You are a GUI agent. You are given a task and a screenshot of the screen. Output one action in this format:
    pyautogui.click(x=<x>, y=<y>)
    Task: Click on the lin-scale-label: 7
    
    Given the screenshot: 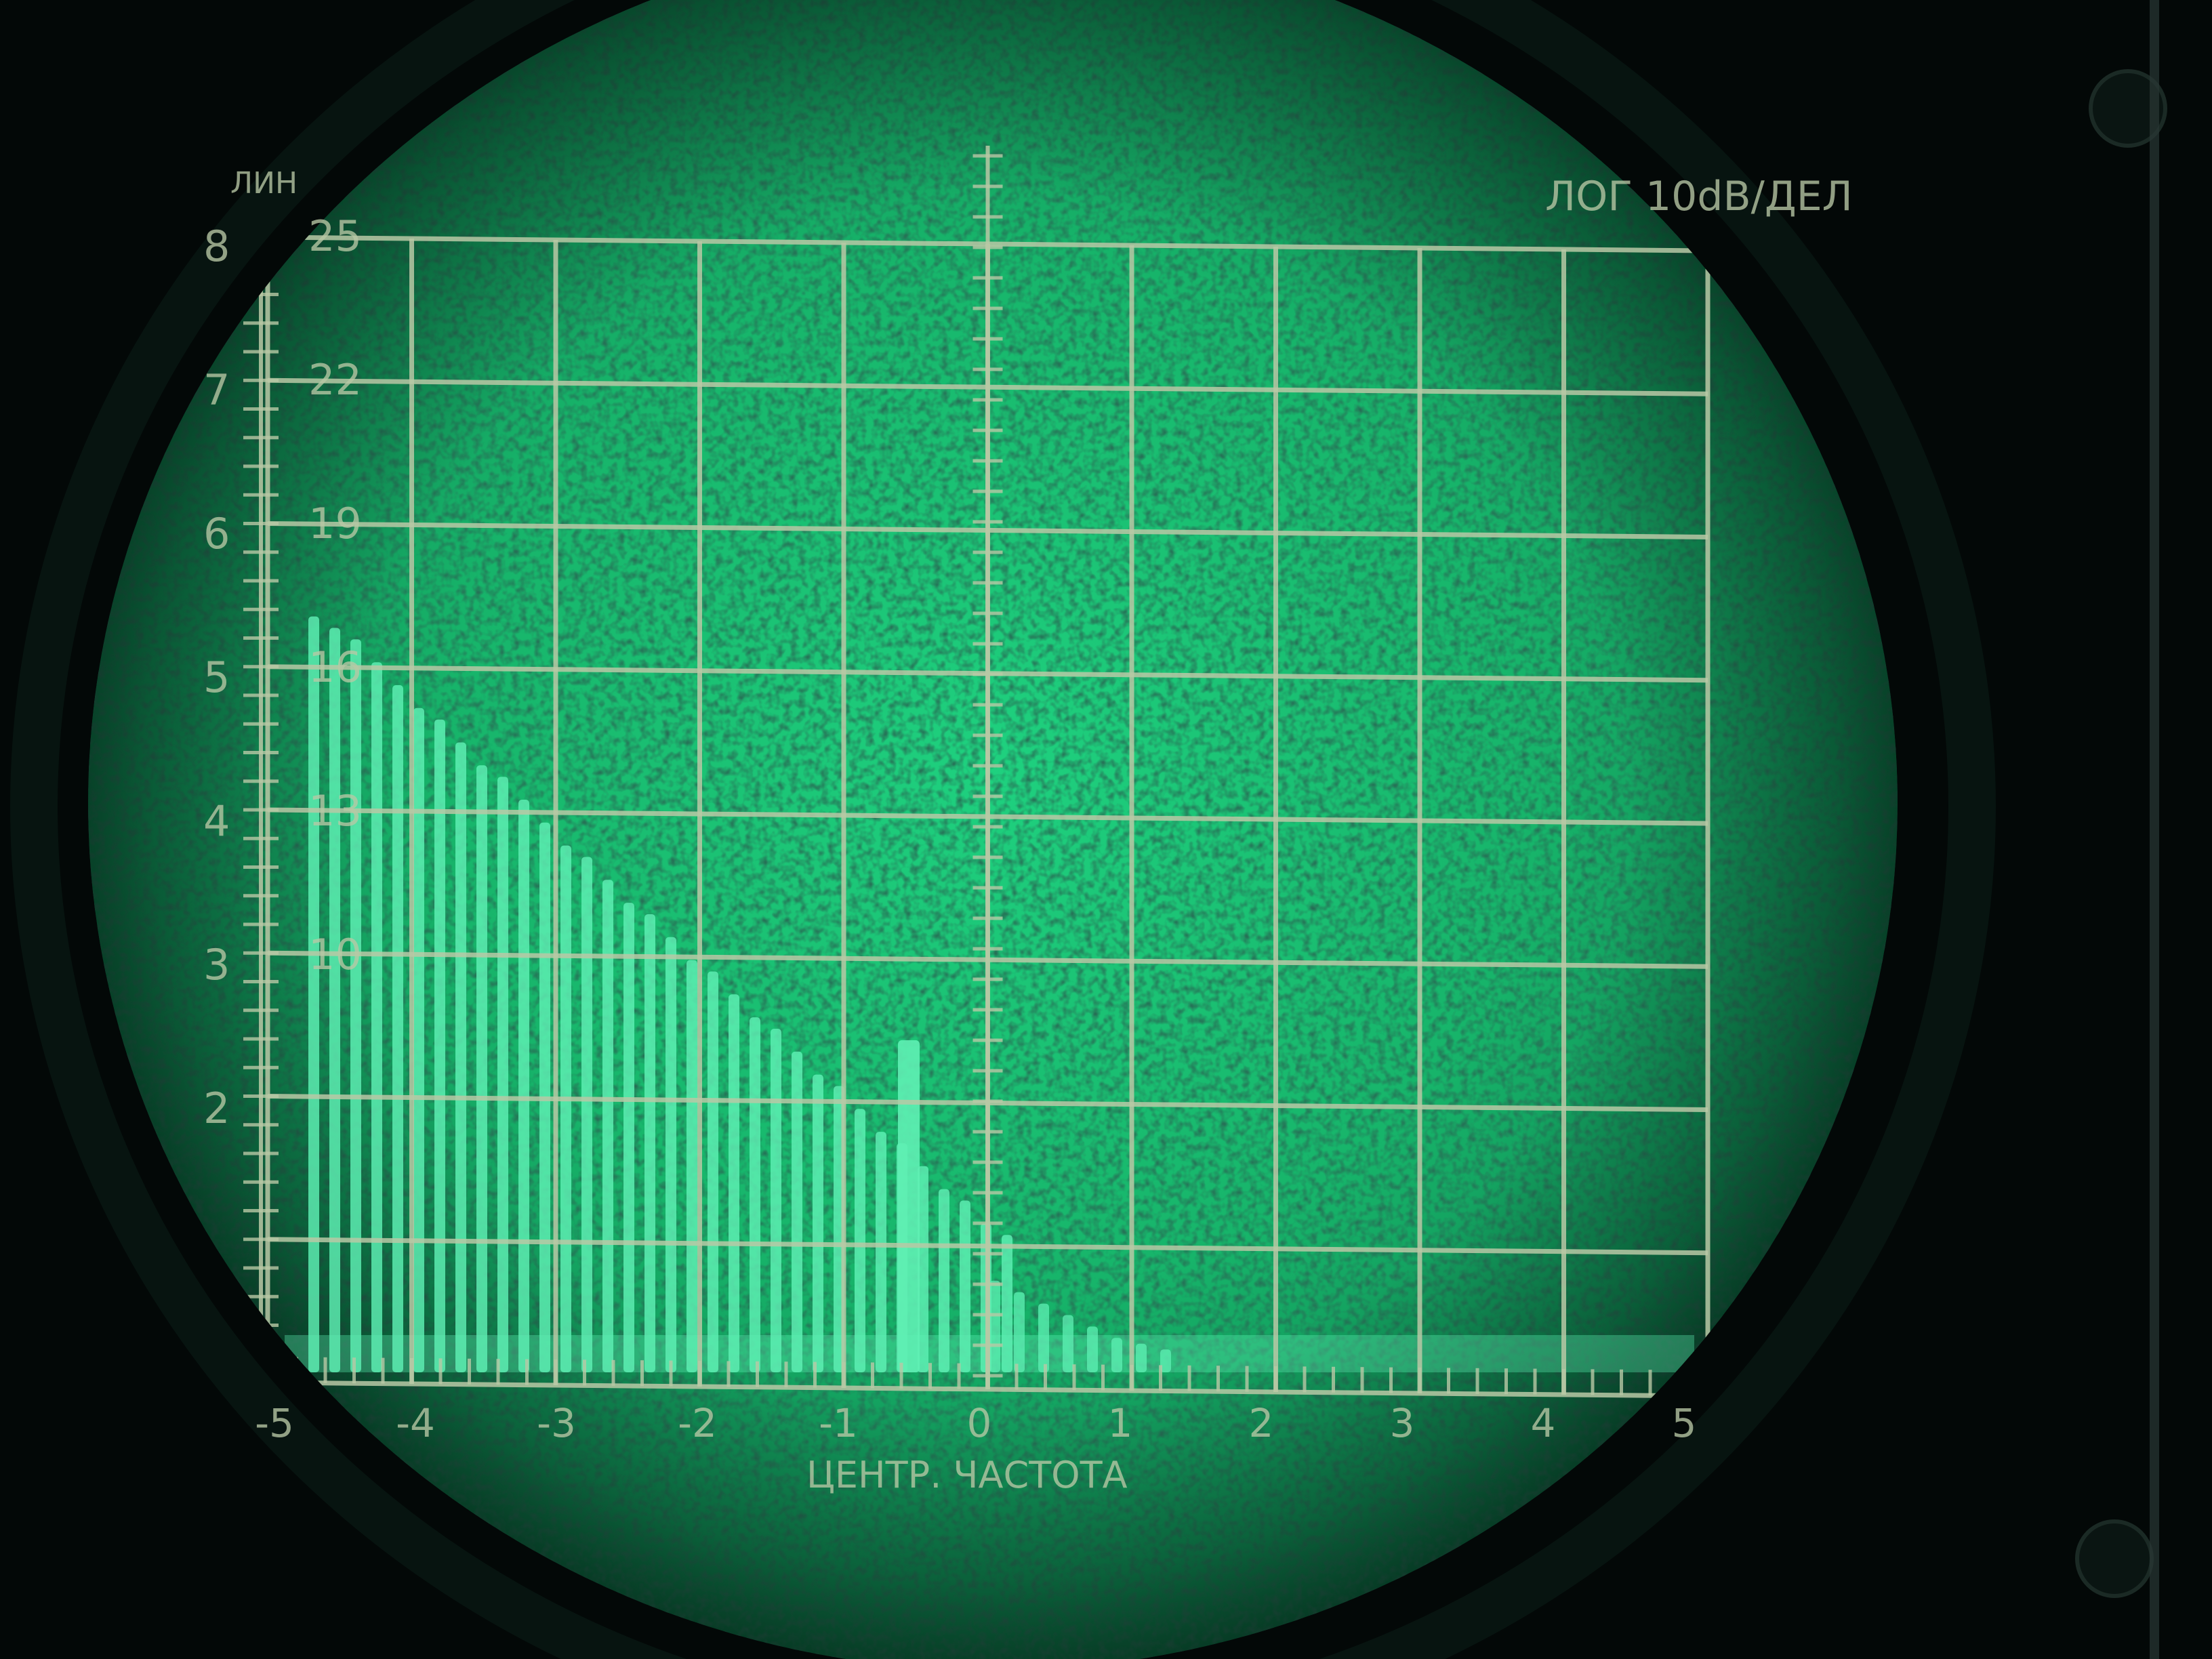 What is the action you would take?
    pyautogui.click(x=217, y=390)
    